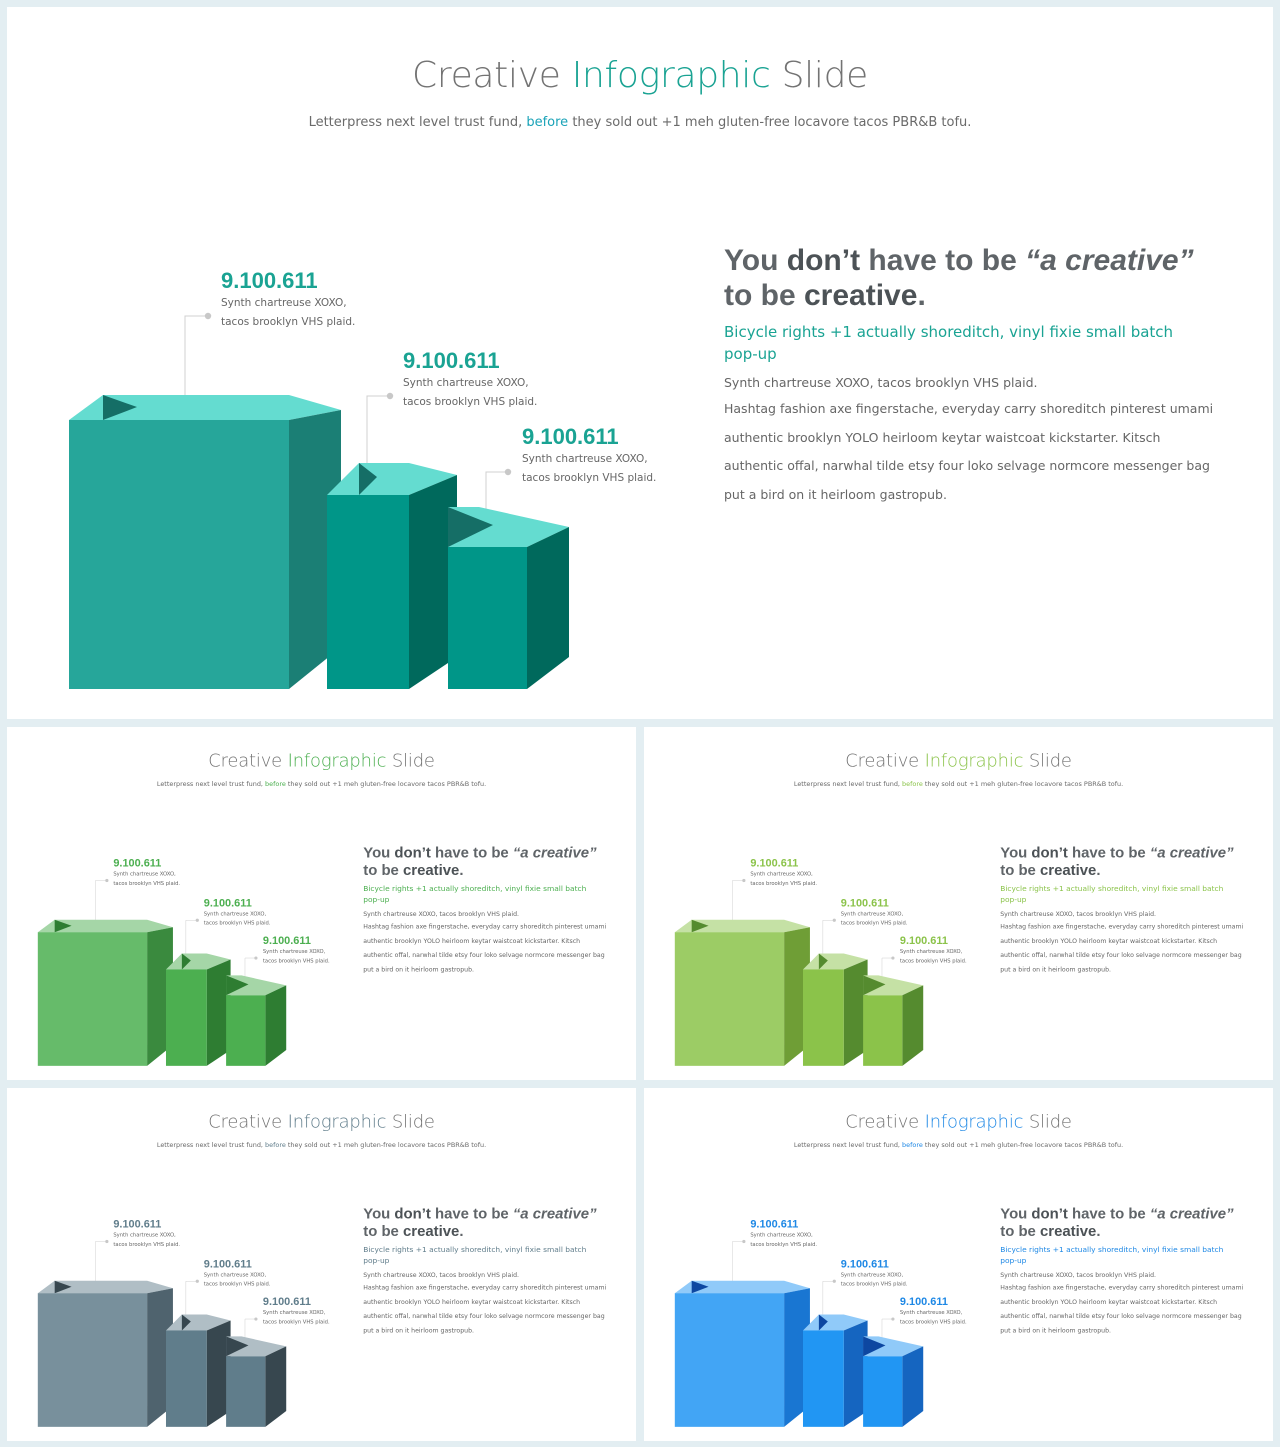 This screenshot has height=1447, width=1280. I want to click on headline-italic: “a creative”, so click(1109, 260).